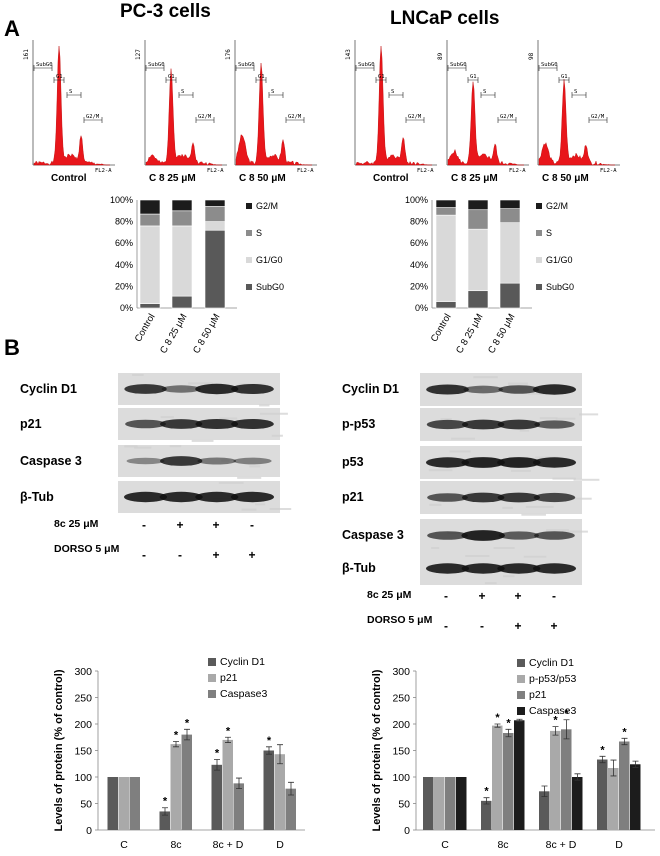  Describe the element at coordinates (445, 845) in the screenshot. I see `x-tick-label: C` at that location.